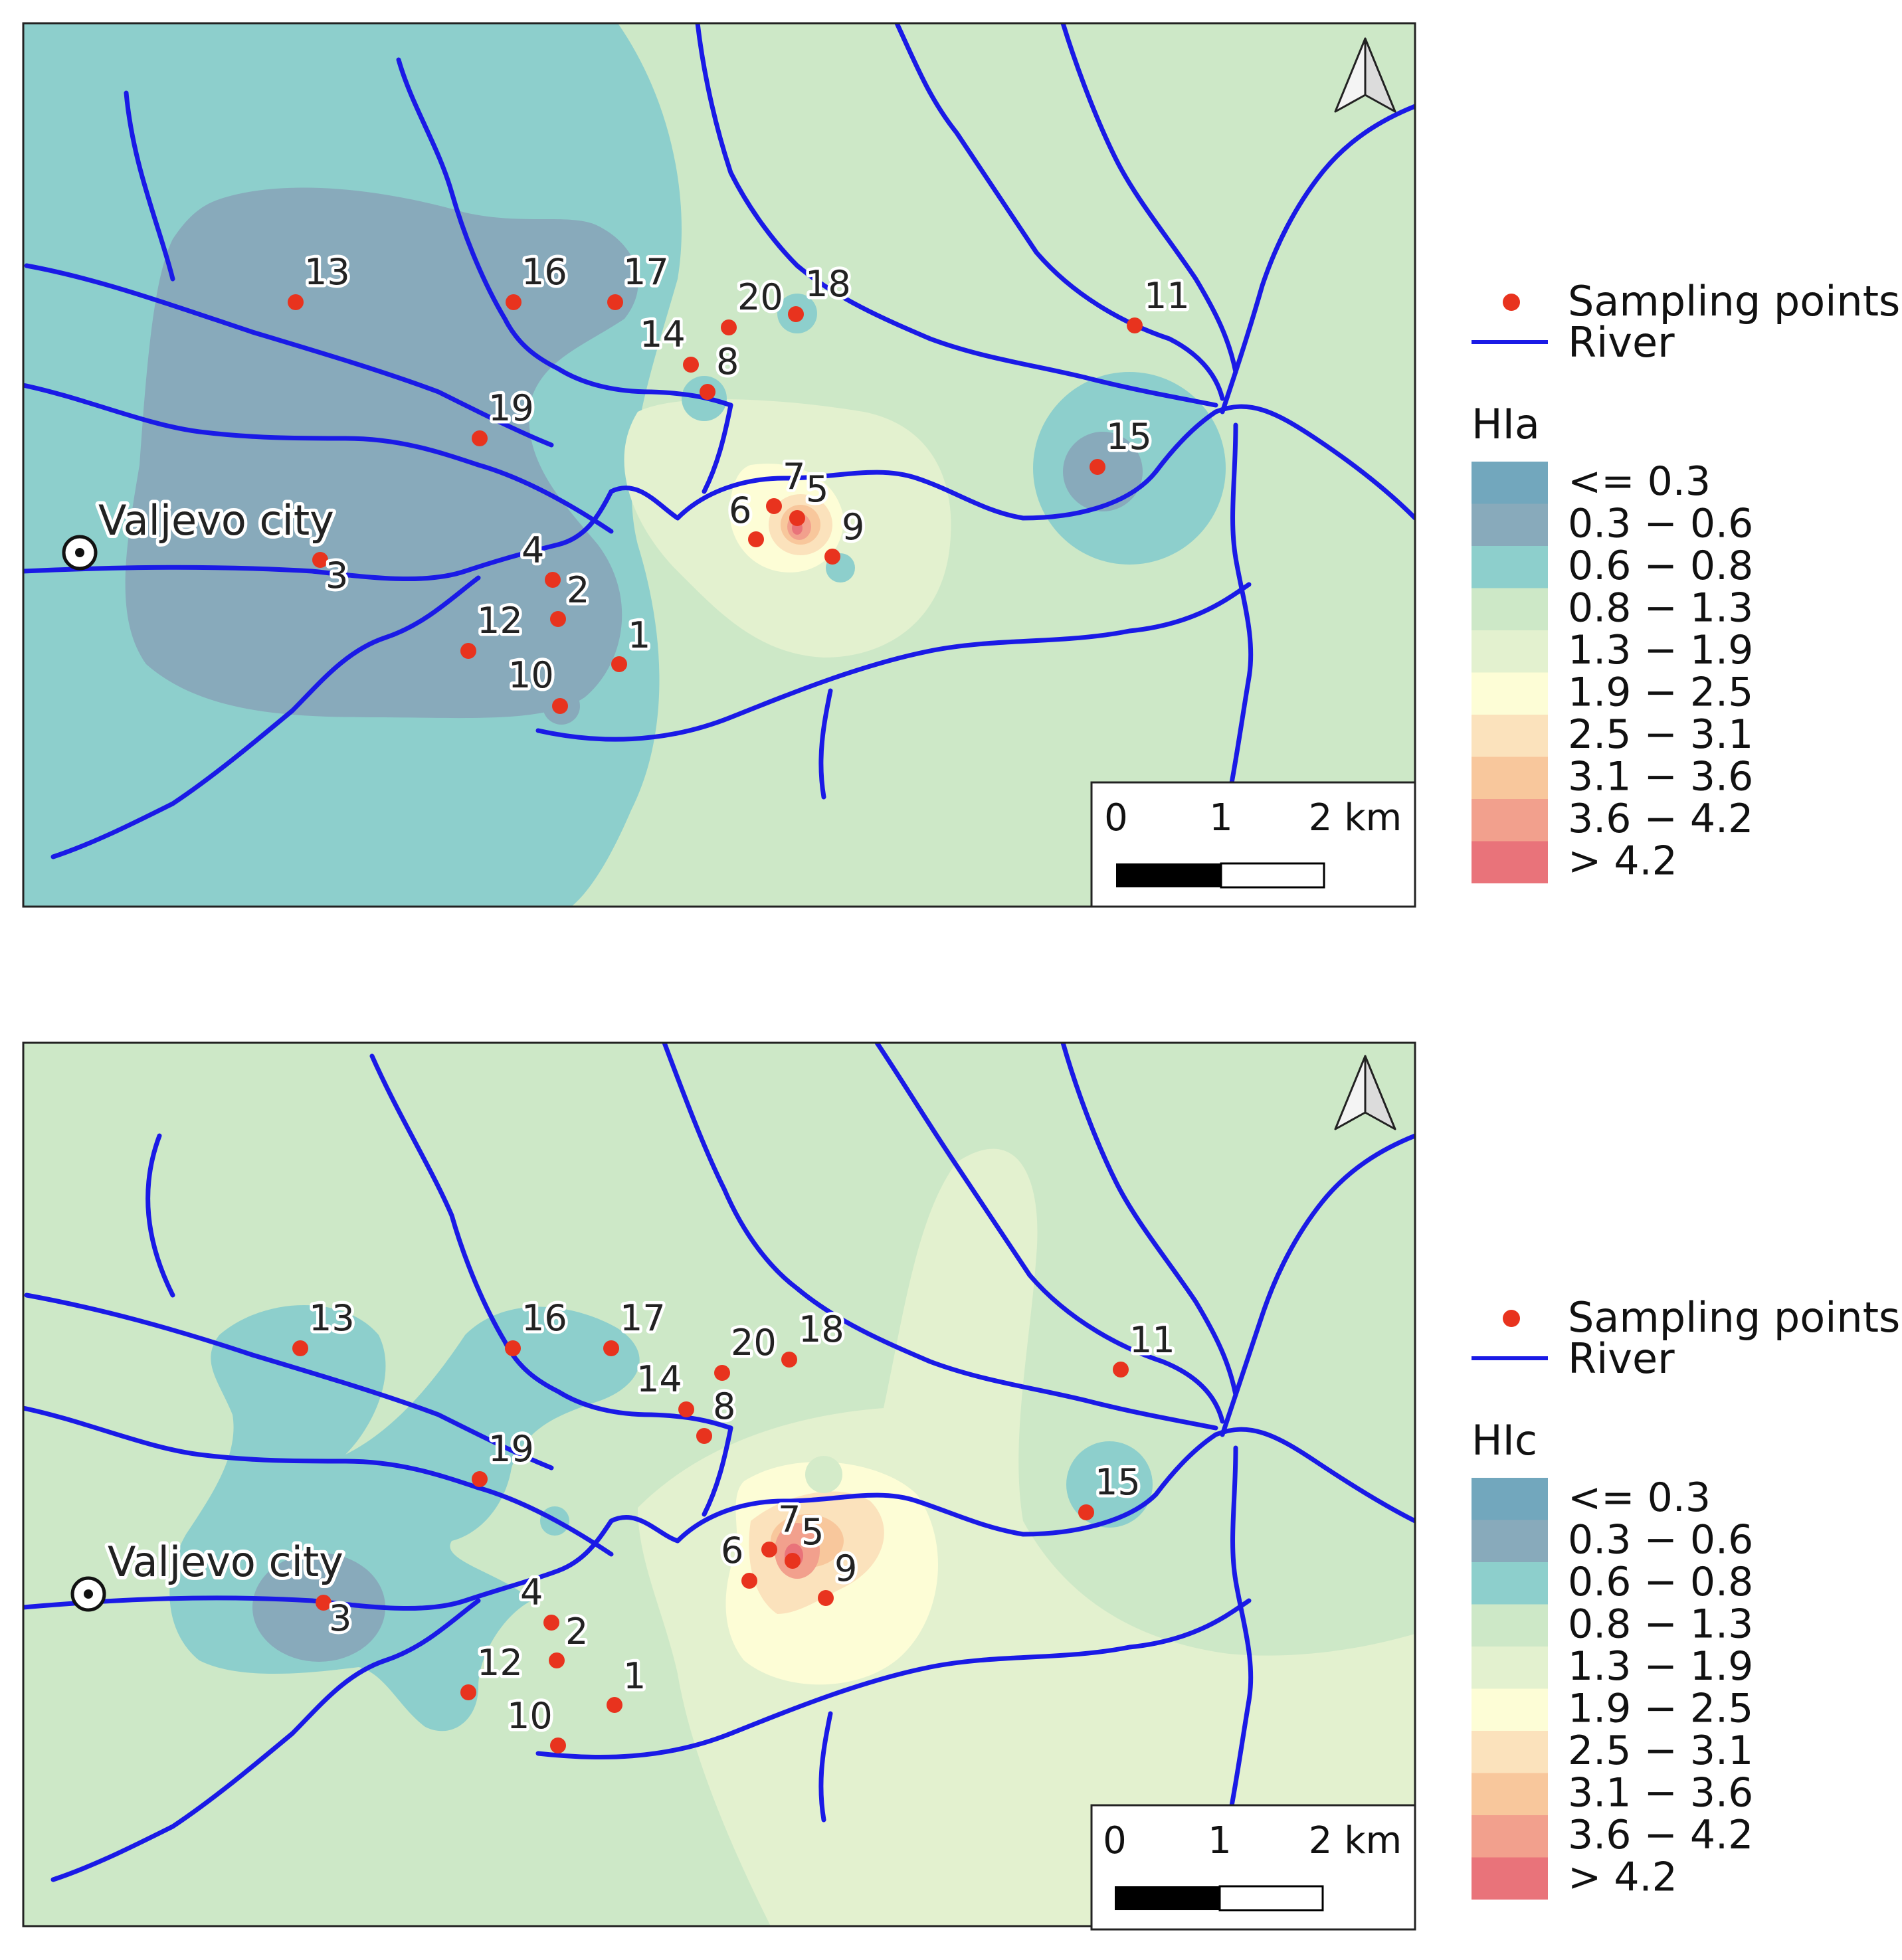 This screenshot has width=1902, height=1960. I want to click on sampling-point-label: 14, so click(663, 334).